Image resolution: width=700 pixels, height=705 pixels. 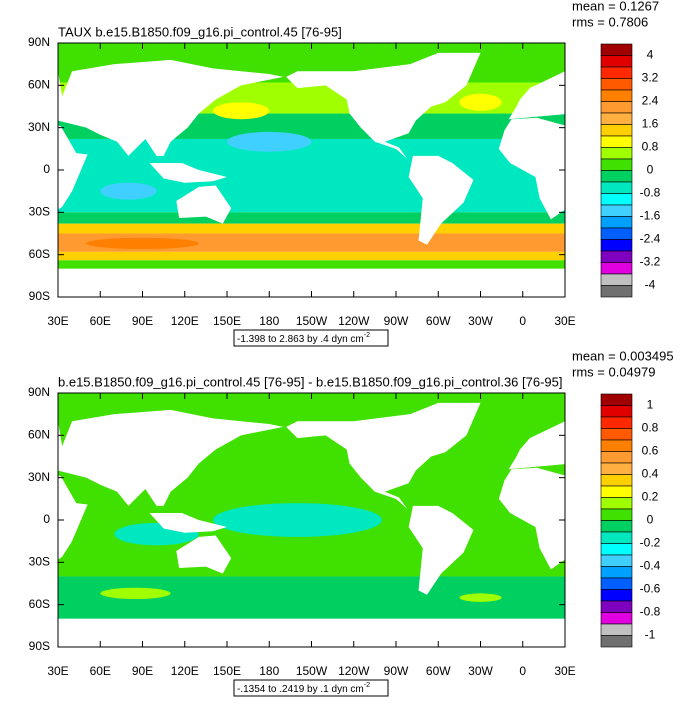 I want to click on lat-label: 0, so click(x=46, y=169).